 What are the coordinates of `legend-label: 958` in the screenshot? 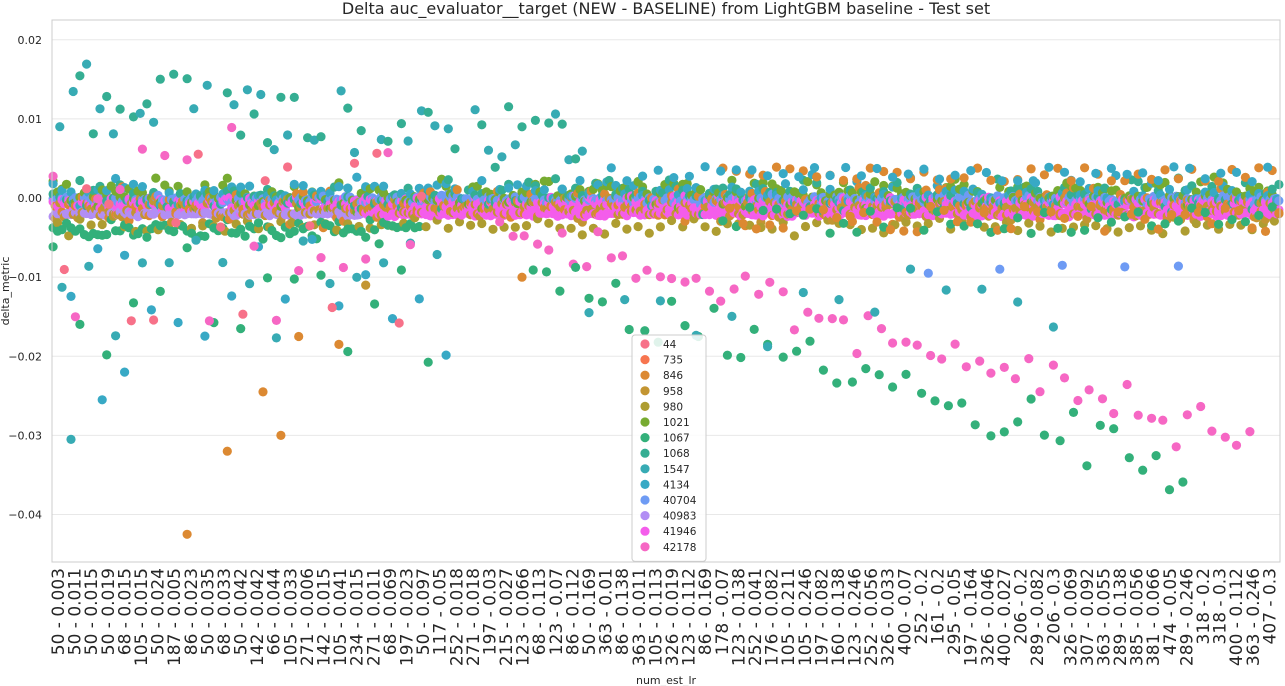 It's located at (673, 392).